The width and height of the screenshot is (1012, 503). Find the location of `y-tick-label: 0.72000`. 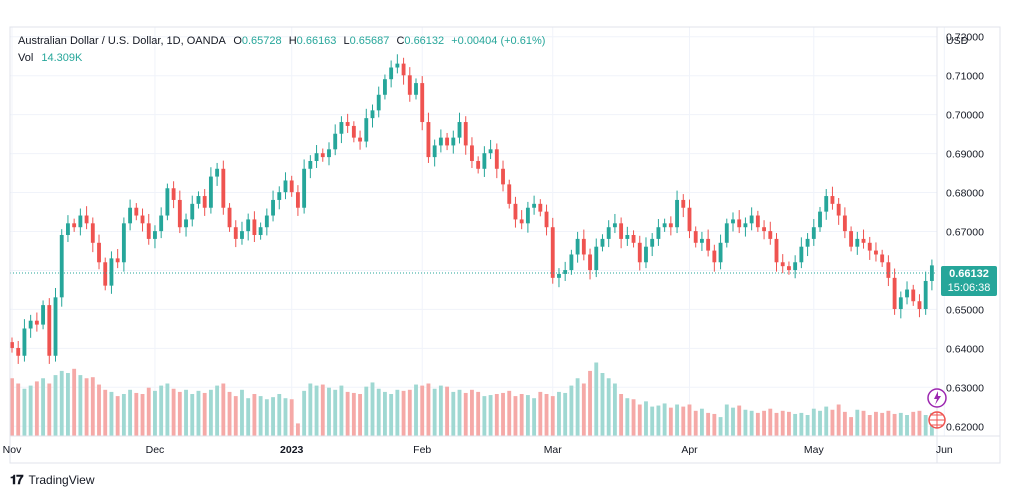

y-tick-label: 0.72000 is located at coordinates (965, 38).